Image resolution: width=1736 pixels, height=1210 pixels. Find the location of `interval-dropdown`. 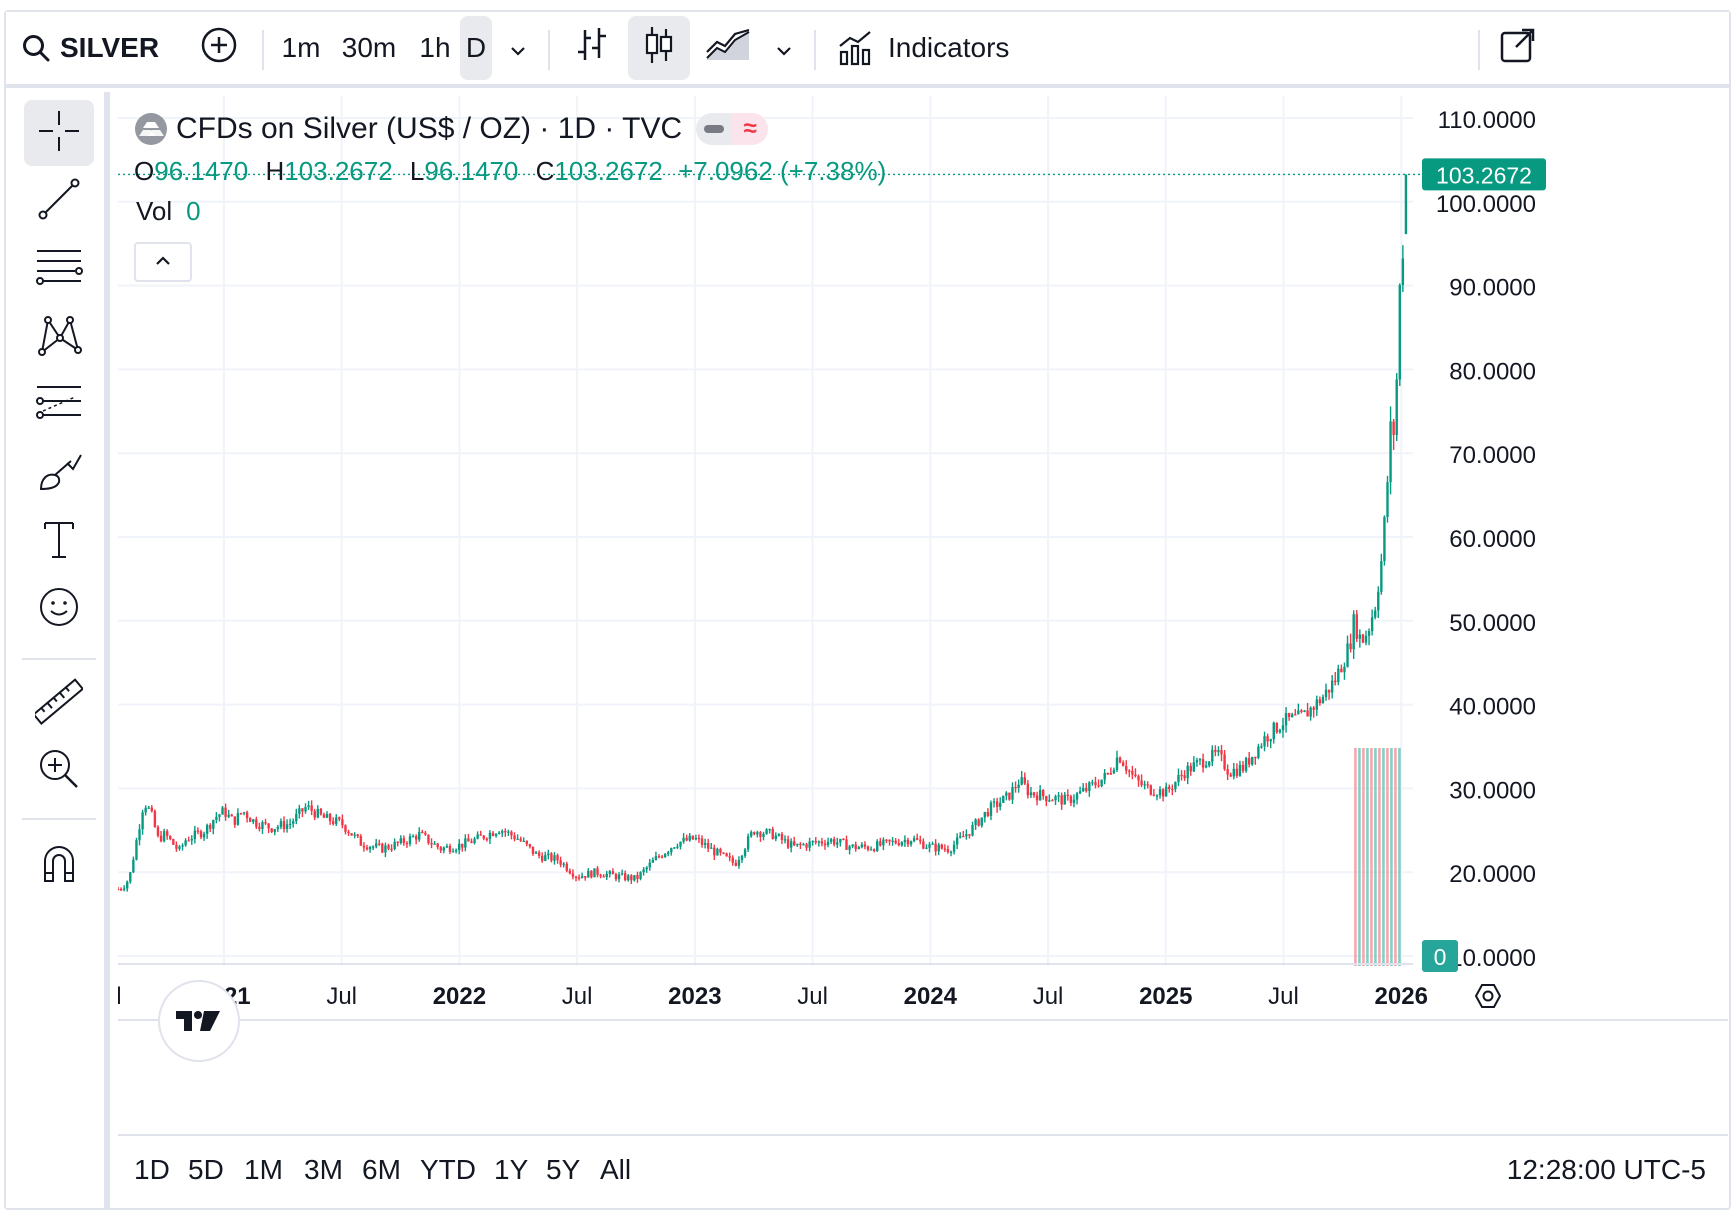

interval-dropdown is located at coordinates (518, 48).